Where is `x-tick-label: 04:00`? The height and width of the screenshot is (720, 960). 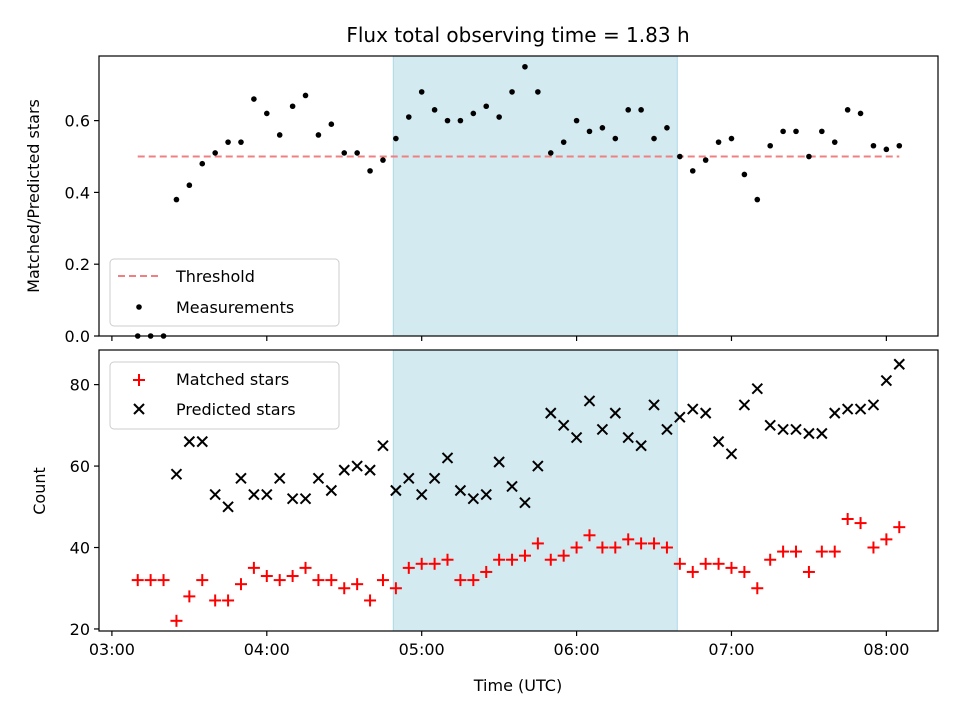
x-tick-label: 04:00 is located at coordinates (267, 649).